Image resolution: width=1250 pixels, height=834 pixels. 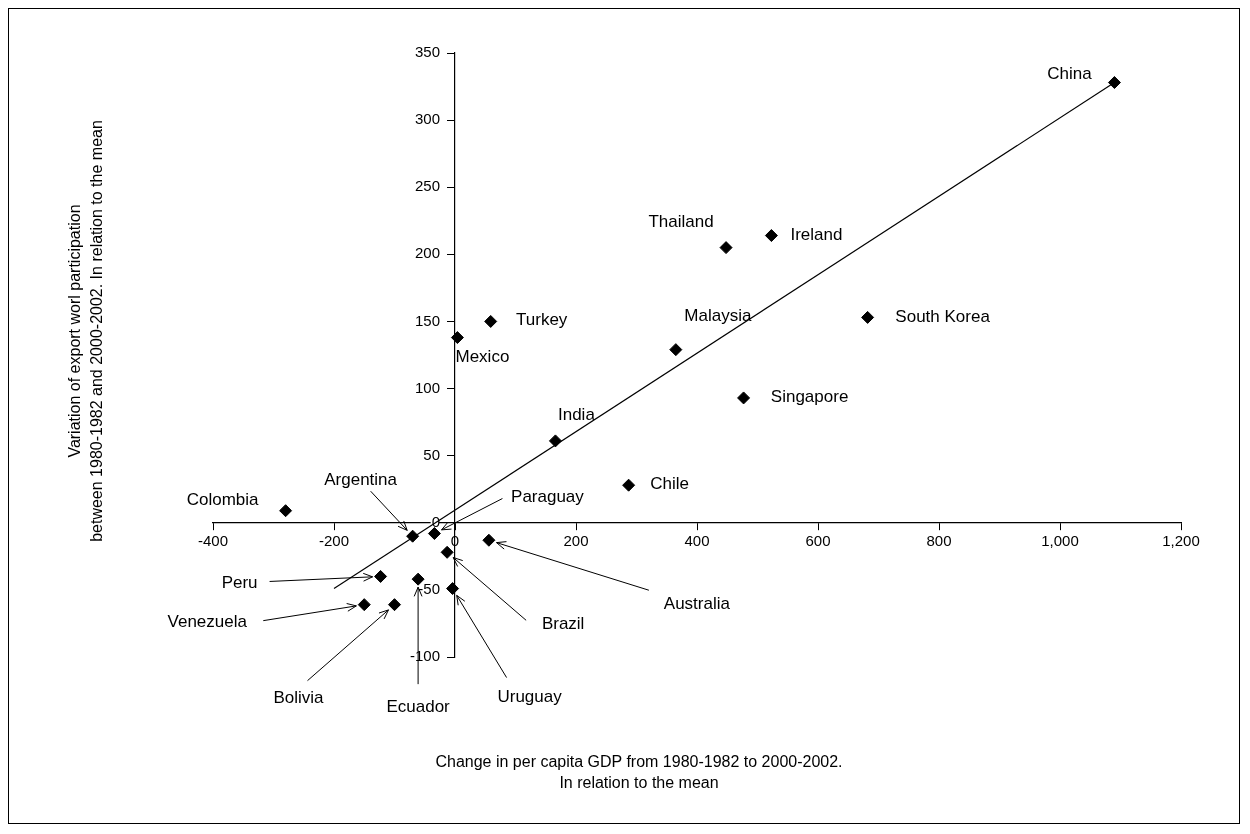 I want to click on y-tick-label: 50, so click(x=439, y=454).